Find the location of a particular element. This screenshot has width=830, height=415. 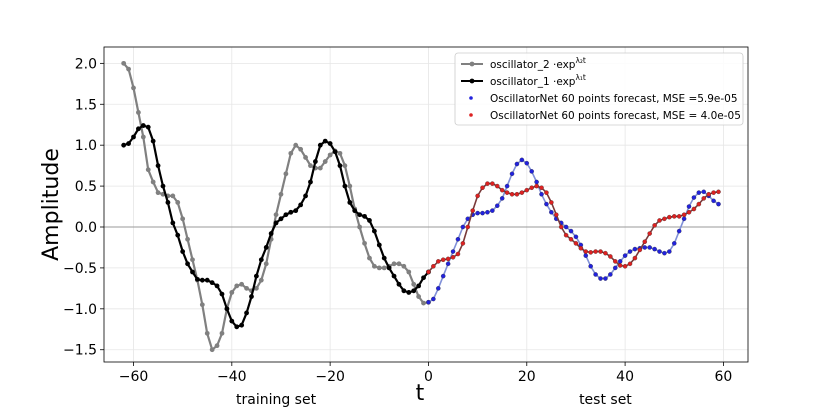

legend-label: oscillator_1 ·expλ₁t is located at coordinates (538, 80).